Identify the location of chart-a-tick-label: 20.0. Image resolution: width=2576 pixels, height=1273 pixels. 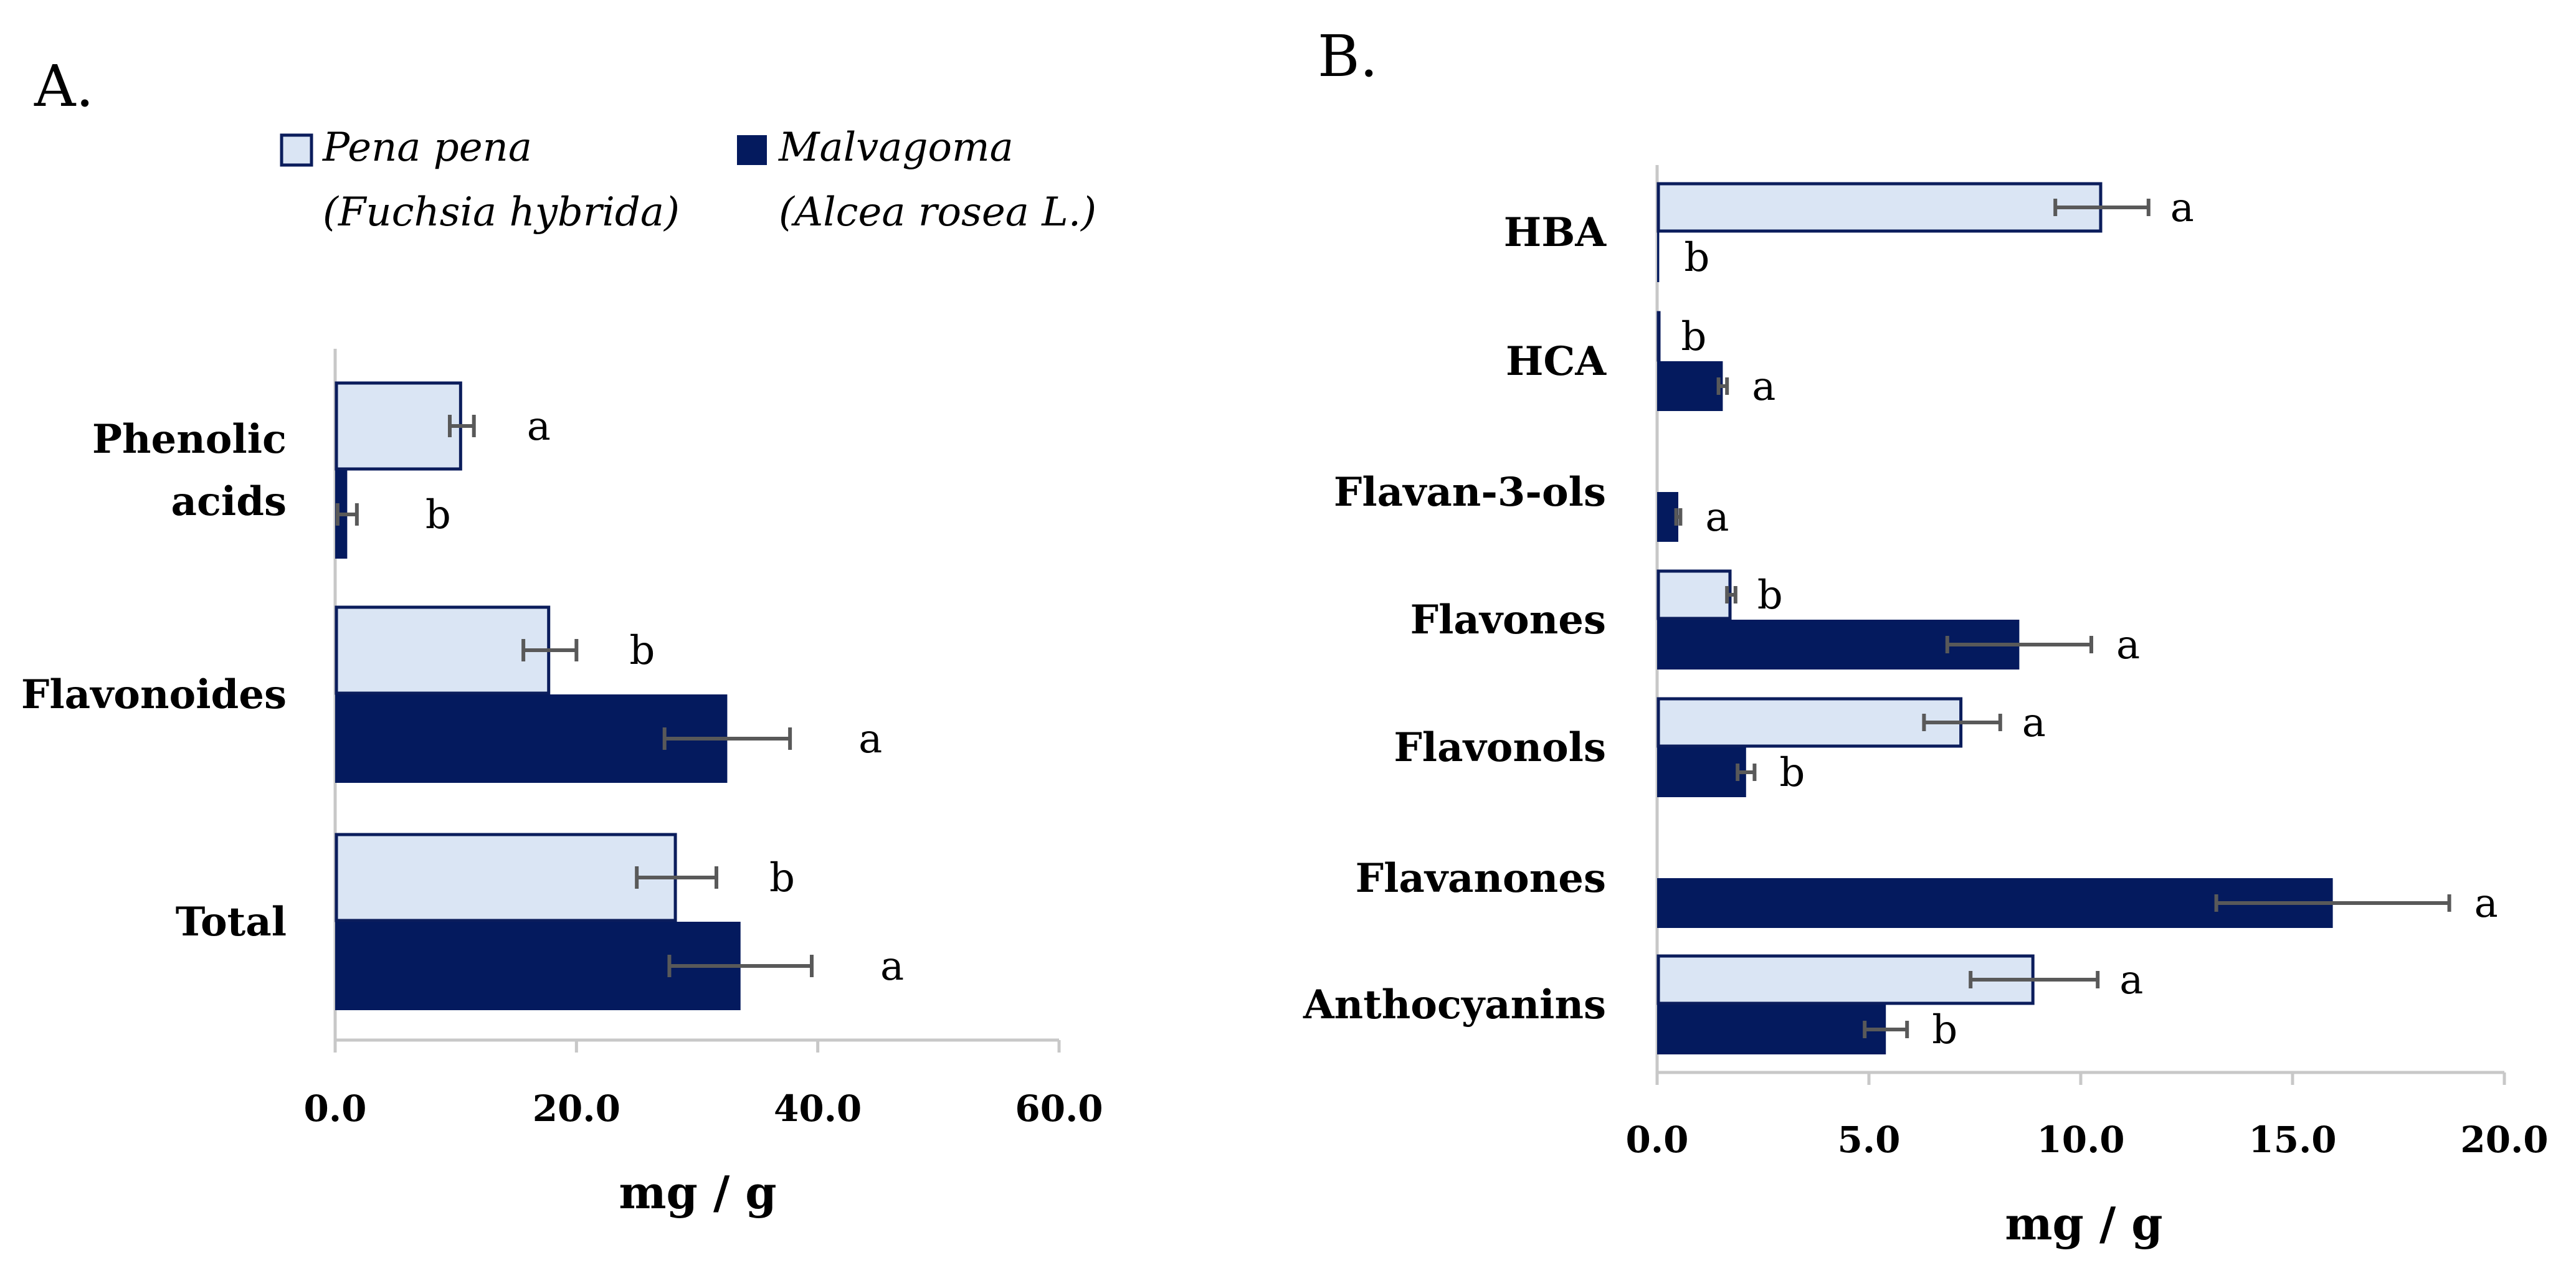
(576, 1108).